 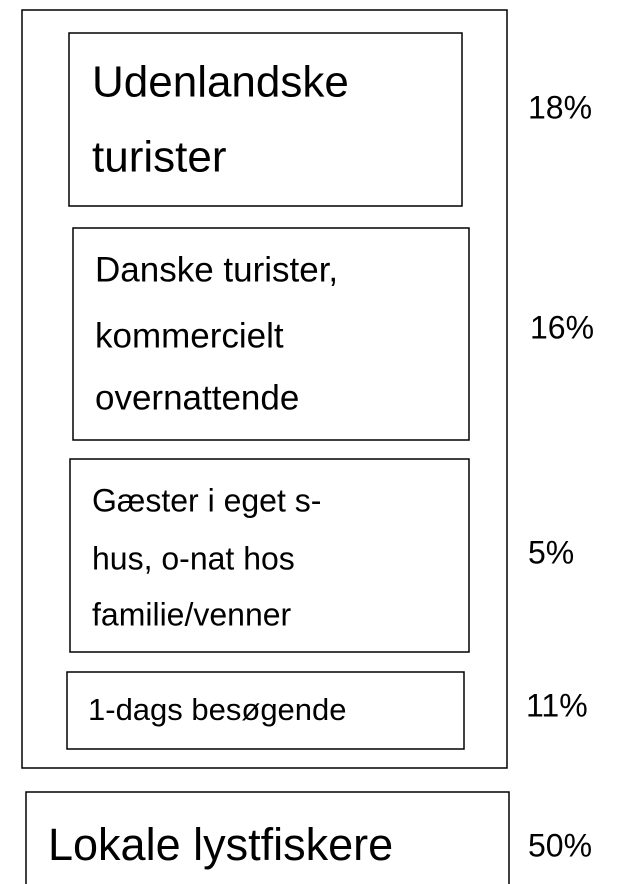 I want to click on box-label: familie/venner, so click(x=192, y=614).